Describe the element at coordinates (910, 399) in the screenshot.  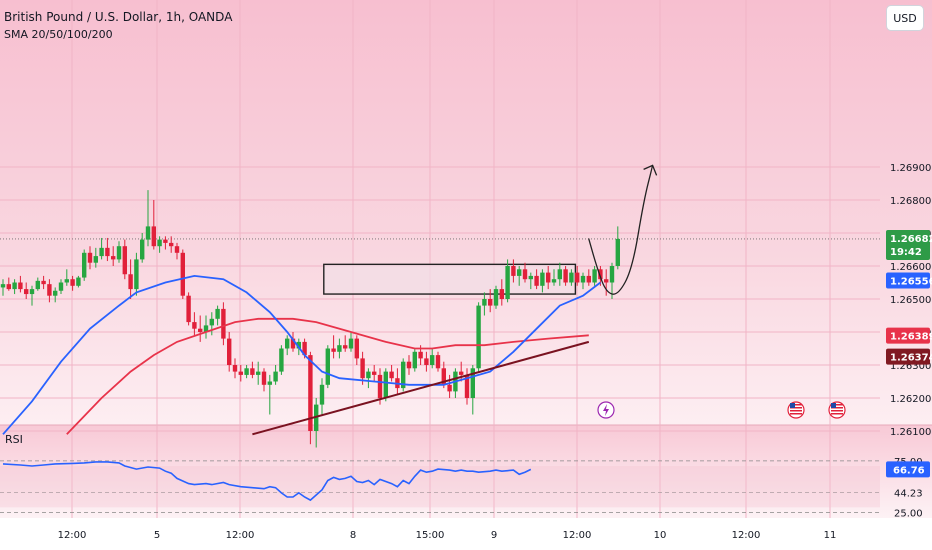
I see `price-tick-label: 1.26200` at that location.